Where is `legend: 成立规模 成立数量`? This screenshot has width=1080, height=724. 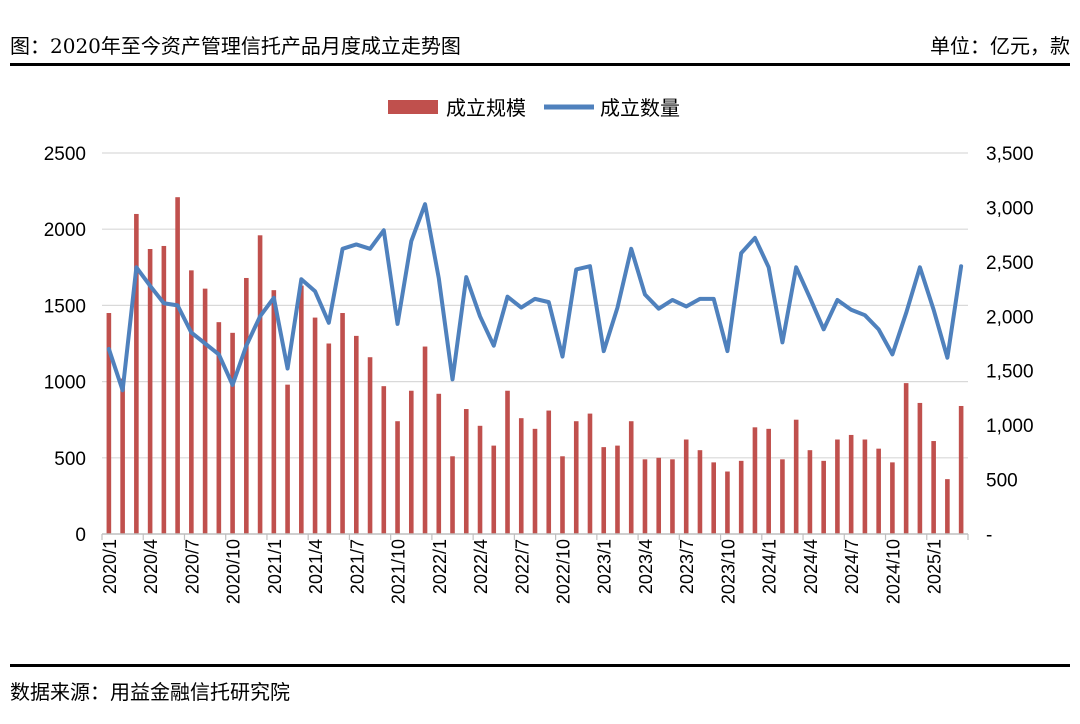
legend: 成立规模 成立数量 is located at coordinates (534, 108).